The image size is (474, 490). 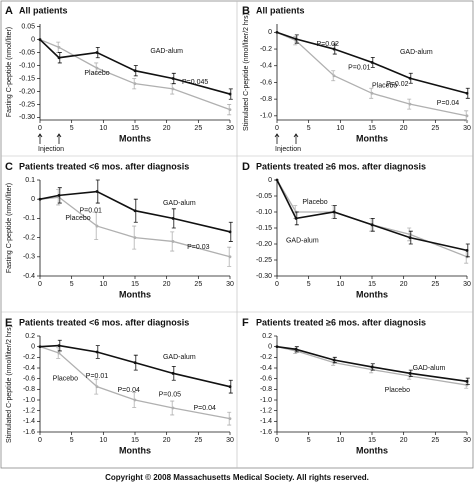 I want to click on y-tick-label: -0.20, so click(x=27, y=91).